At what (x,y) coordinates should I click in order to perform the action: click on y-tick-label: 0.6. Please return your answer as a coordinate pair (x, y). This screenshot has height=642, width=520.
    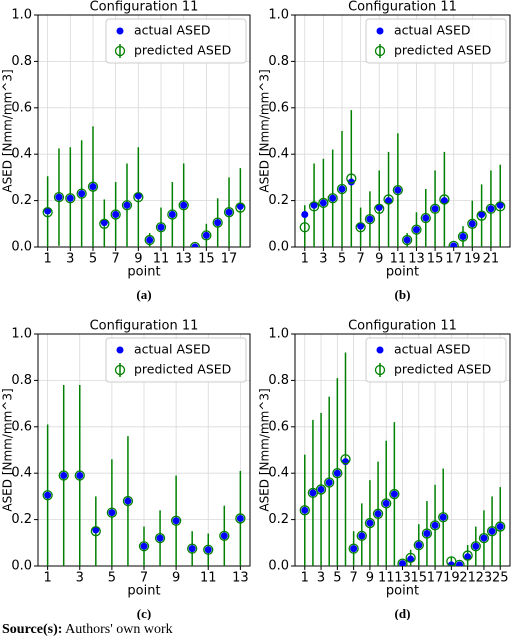
    Looking at the image, I should click on (21, 426).